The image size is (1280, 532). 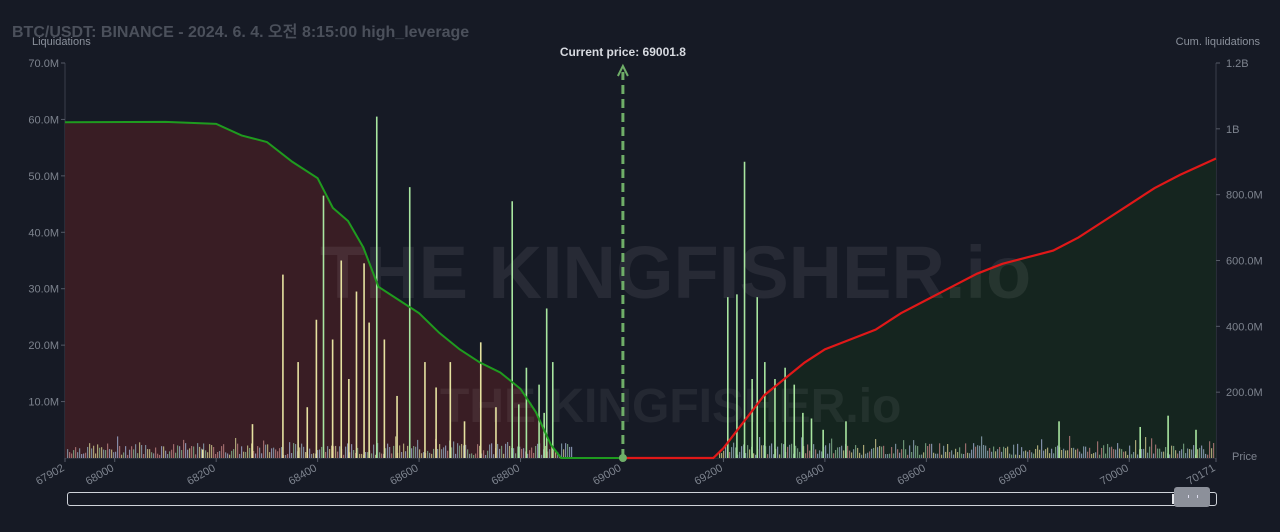 What do you see at coordinates (1201, 475) in the screenshot?
I see `x-tick-label: 70171` at bounding box center [1201, 475].